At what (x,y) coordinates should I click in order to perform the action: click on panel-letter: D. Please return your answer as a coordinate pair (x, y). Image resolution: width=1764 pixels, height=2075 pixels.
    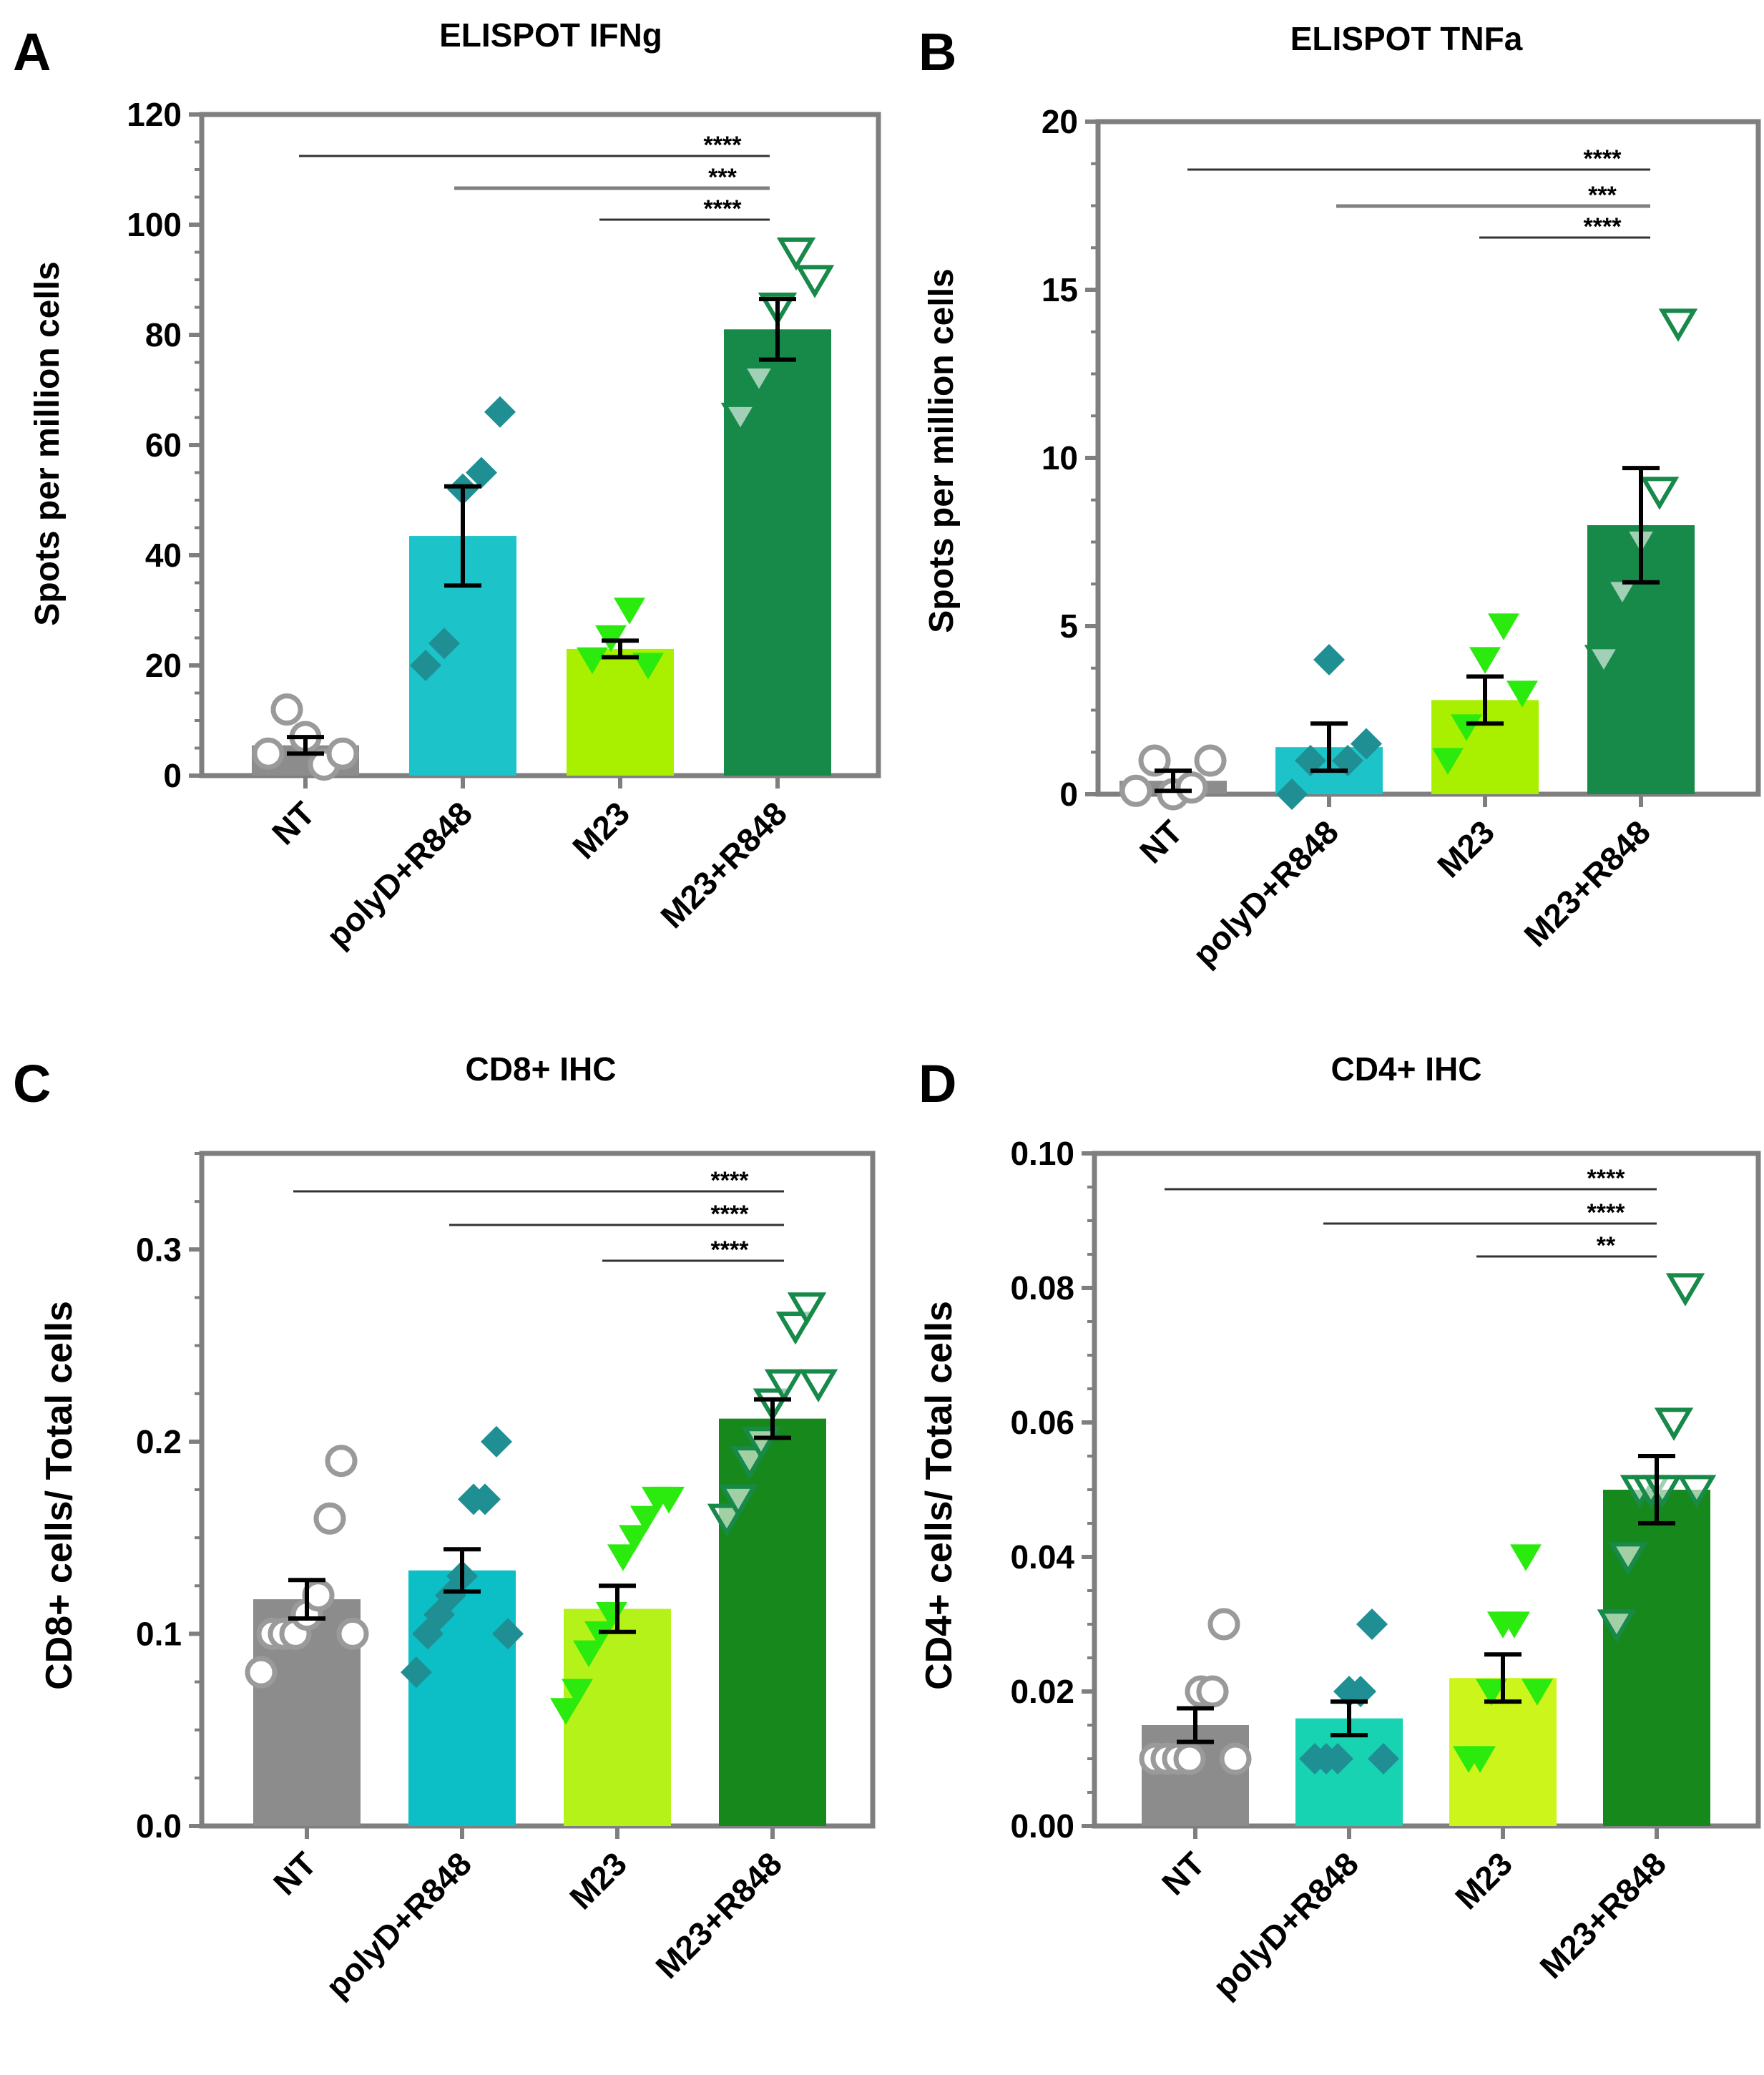
    Looking at the image, I should click on (937, 1084).